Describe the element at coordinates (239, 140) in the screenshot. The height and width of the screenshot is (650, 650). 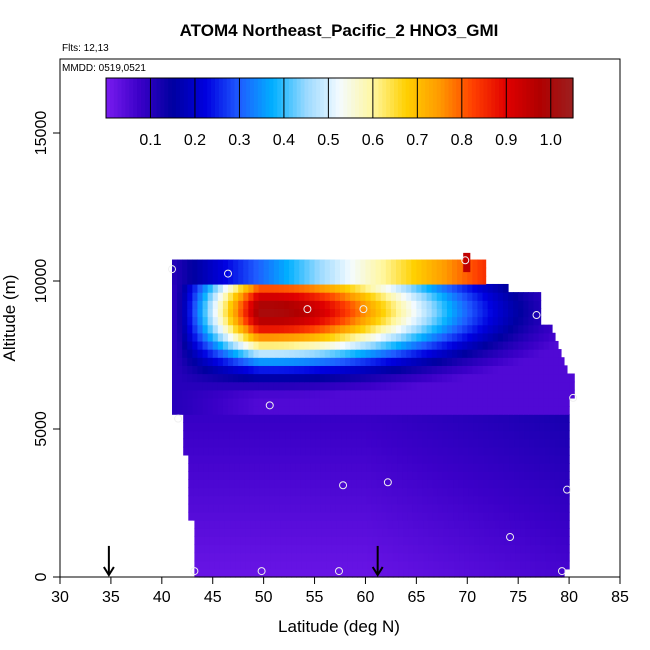
I see `colorbar-tick-label: 0.3` at that location.